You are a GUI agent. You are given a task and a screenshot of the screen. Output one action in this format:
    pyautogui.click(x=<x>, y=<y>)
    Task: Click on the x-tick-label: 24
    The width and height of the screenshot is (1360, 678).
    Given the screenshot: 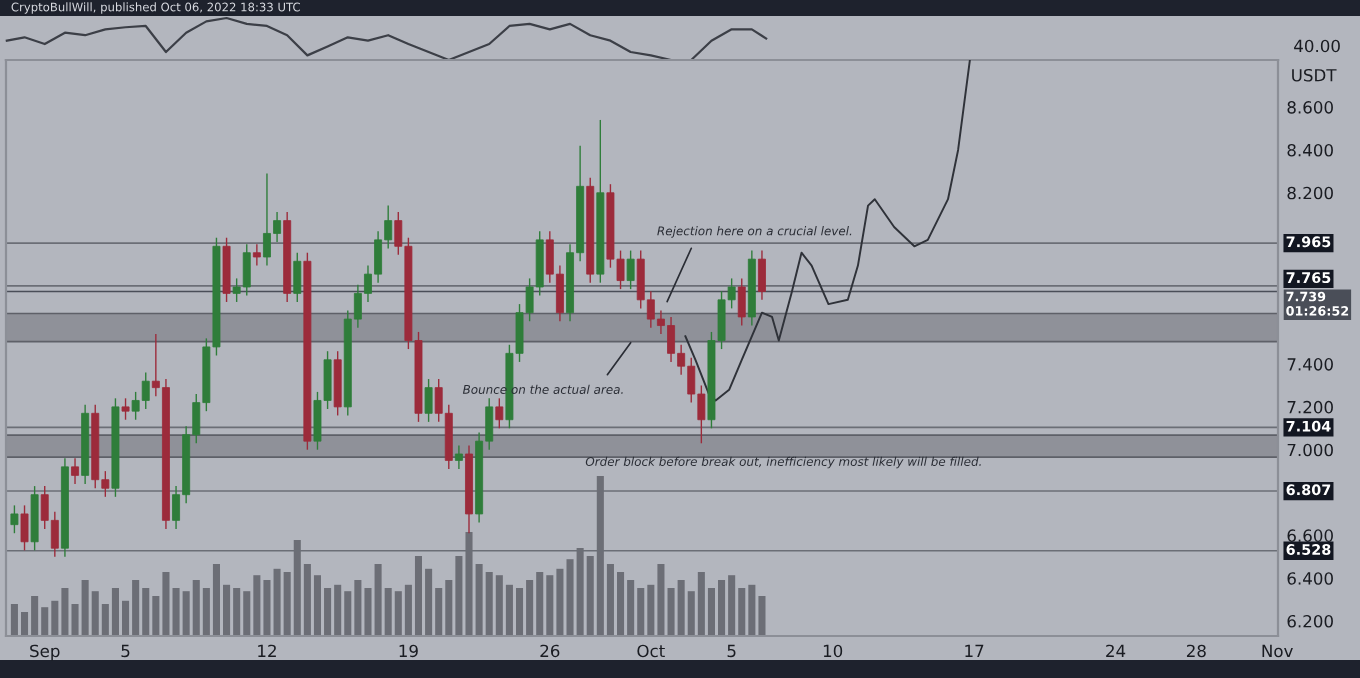 What is the action you would take?
    pyautogui.click(x=1116, y=650)
    